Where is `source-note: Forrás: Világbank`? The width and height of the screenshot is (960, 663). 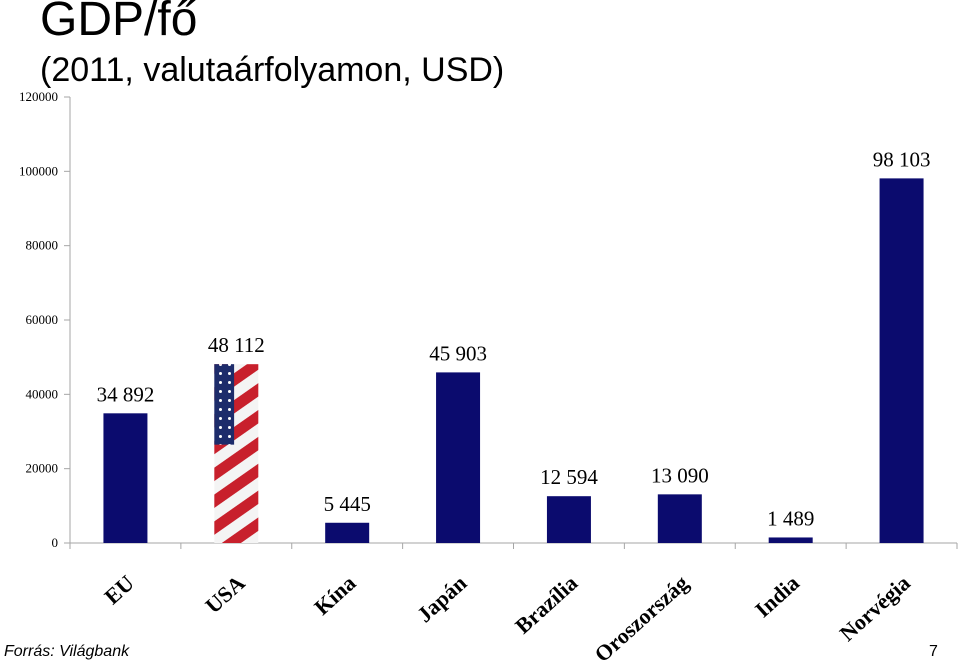 source-note: Forrás: Világbank is located at coordinates (67, 651).